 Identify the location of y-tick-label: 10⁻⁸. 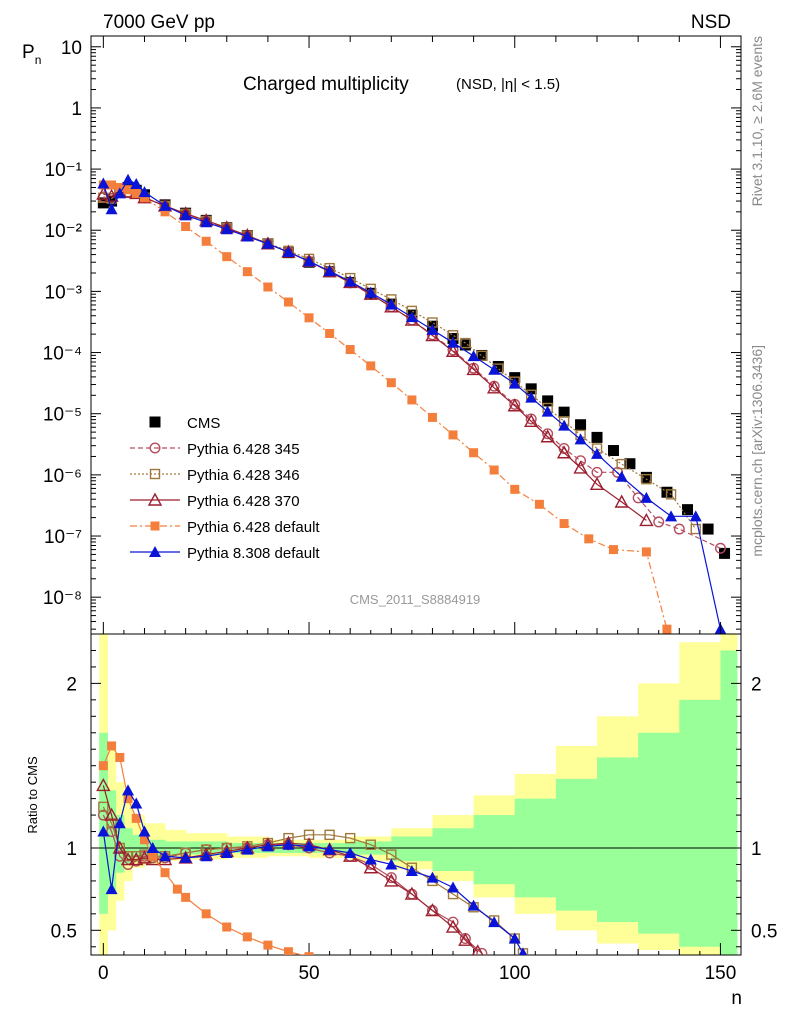
(62, 598).